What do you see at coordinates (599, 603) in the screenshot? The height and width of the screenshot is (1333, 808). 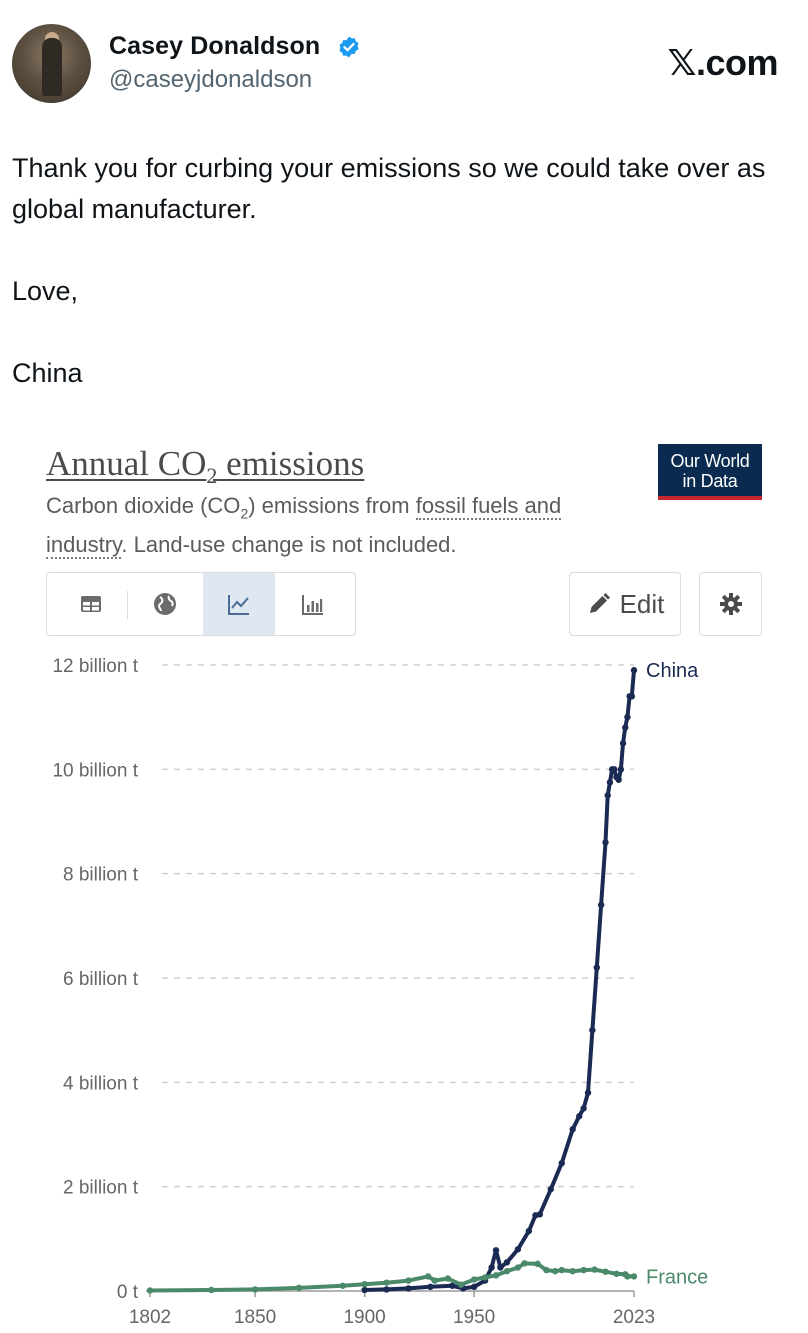 I see `pencil-icon` at bounding box center [599, 603].